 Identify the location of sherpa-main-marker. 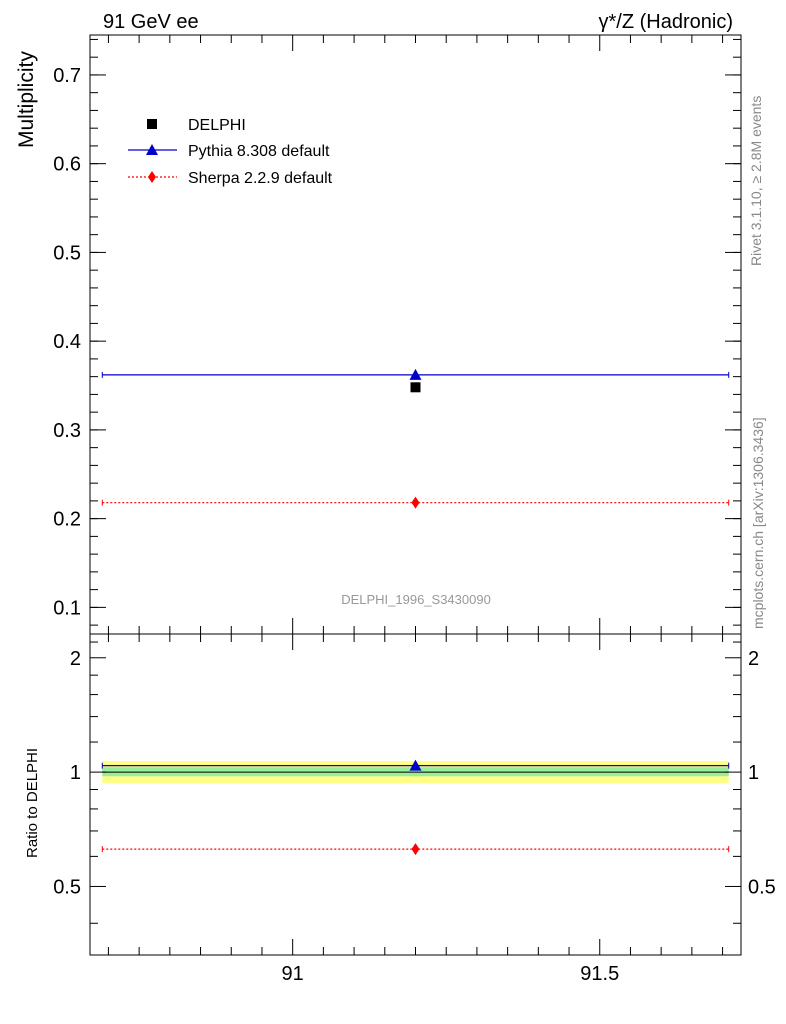
(415, 502).